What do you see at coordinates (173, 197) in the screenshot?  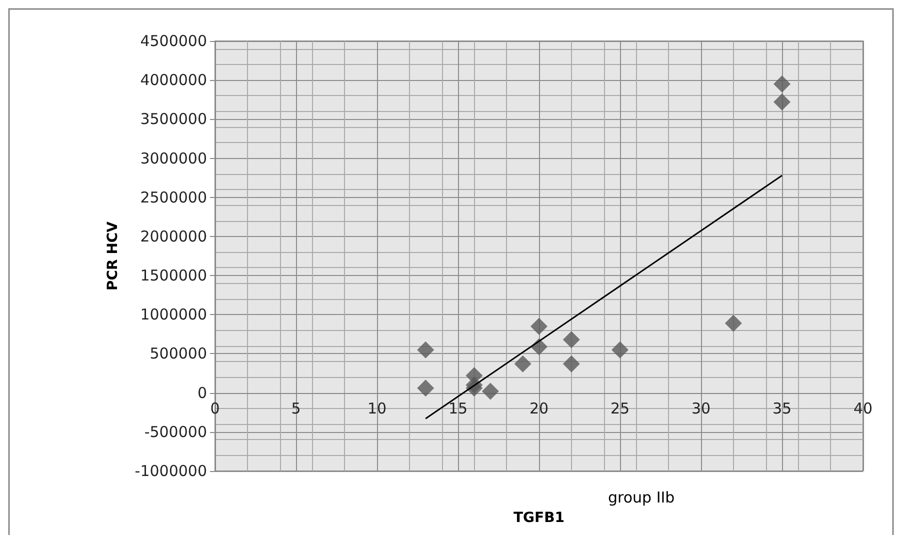 I see `y-tick-label: 2500000` at bounding box center [173, 197].